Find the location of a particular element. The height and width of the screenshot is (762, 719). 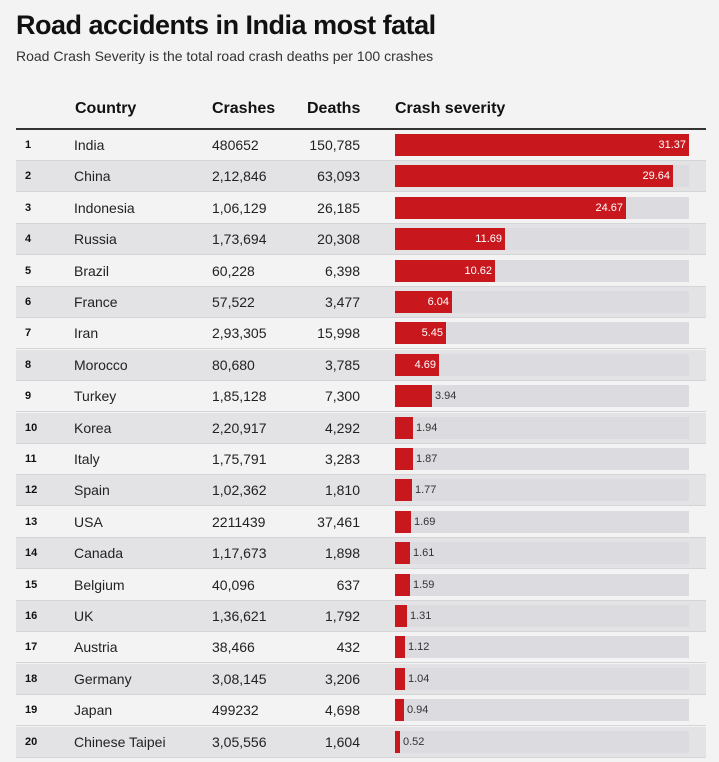

country-cell: France is located at coordinates (96, 302).